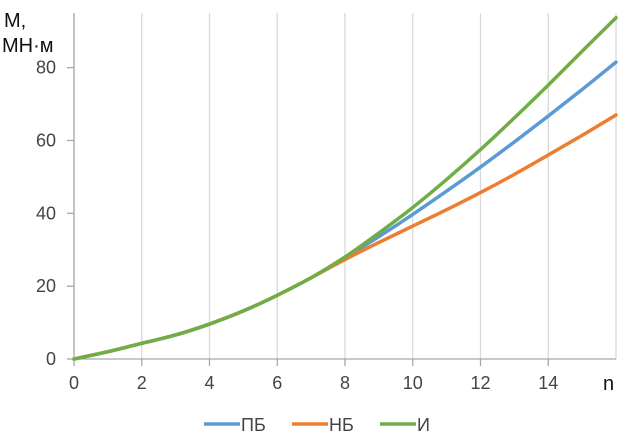  I want to click on legend-label-1: ПБ, so click(253, 425).